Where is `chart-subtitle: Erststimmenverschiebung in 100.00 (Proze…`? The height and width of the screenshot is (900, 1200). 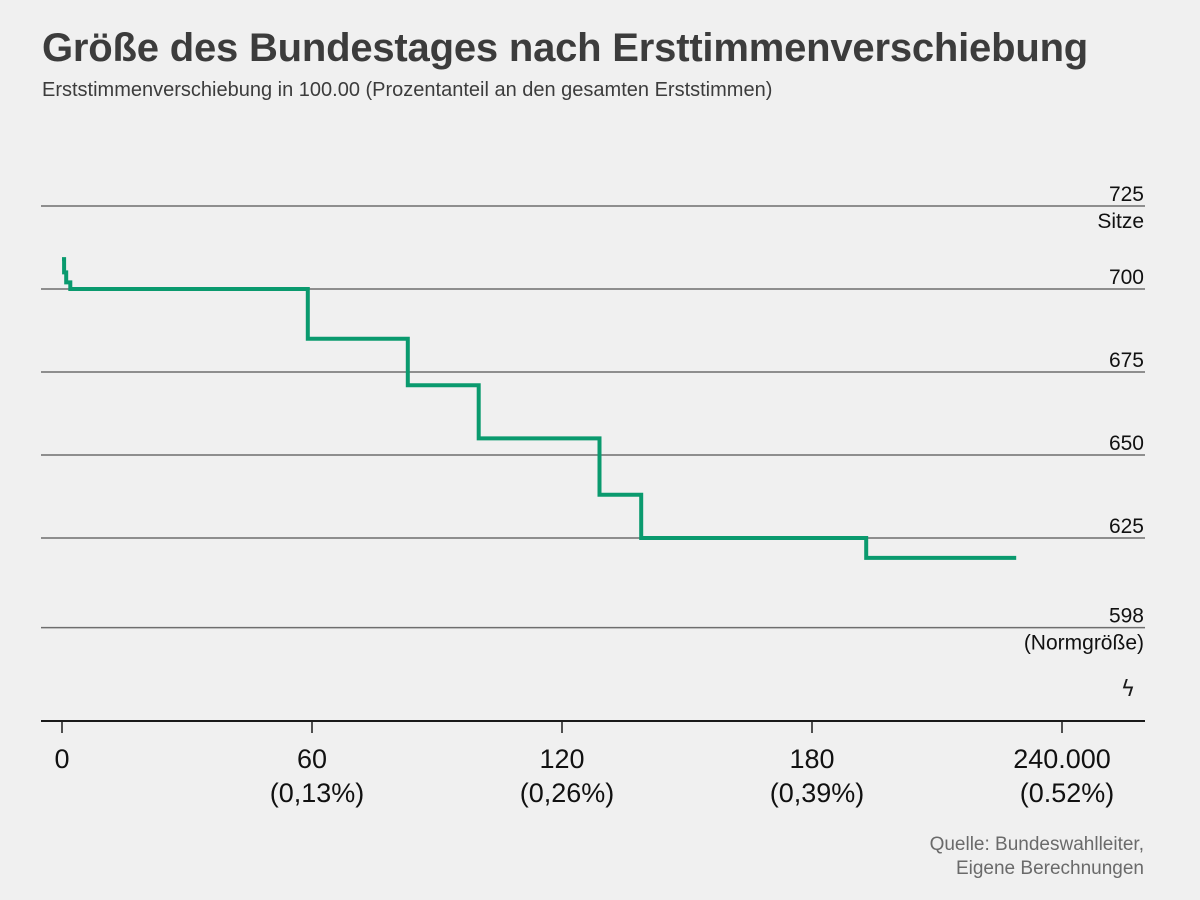 chart-subtitle: Erststimmenverschiebung in 100.00 (Proze… is located at coordinates (407, 90).